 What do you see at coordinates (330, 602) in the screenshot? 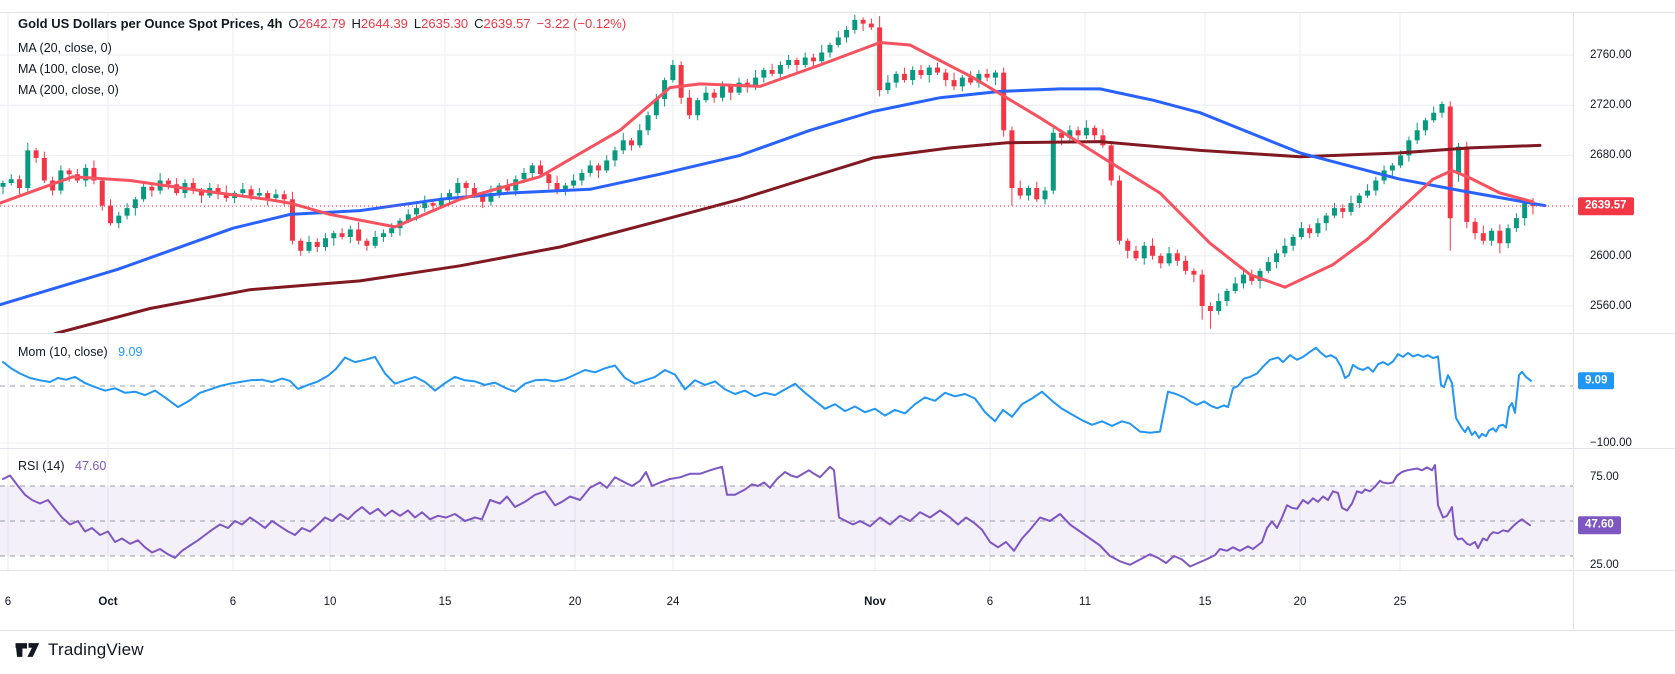
I see `time-axis-label: 10` at bounding box center [330, 602].